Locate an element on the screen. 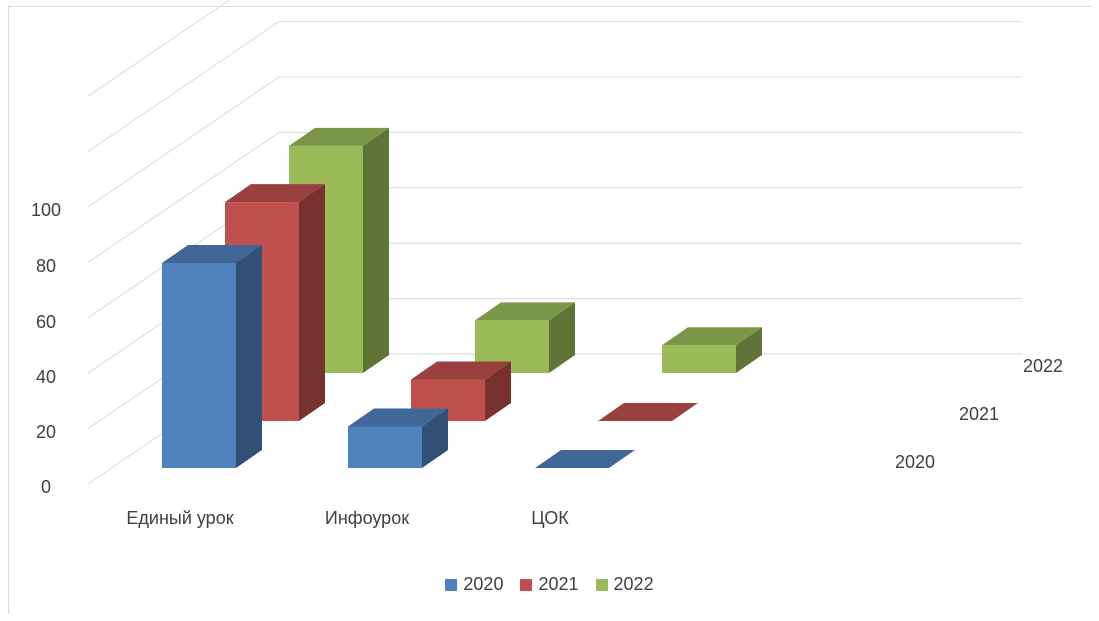  legend-item-2020: 2020 is located at coordinates (474, 584).